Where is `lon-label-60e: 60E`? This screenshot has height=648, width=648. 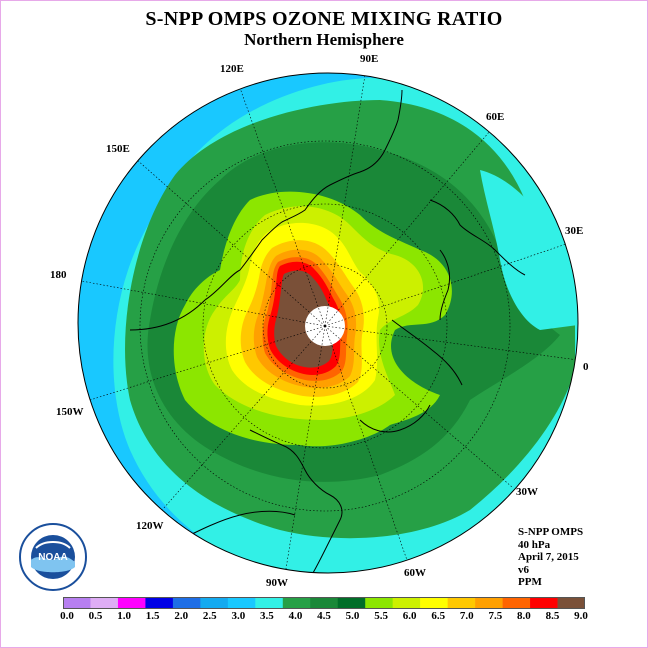
lon-label-60e: 60E is located at coordinates (495, 117).